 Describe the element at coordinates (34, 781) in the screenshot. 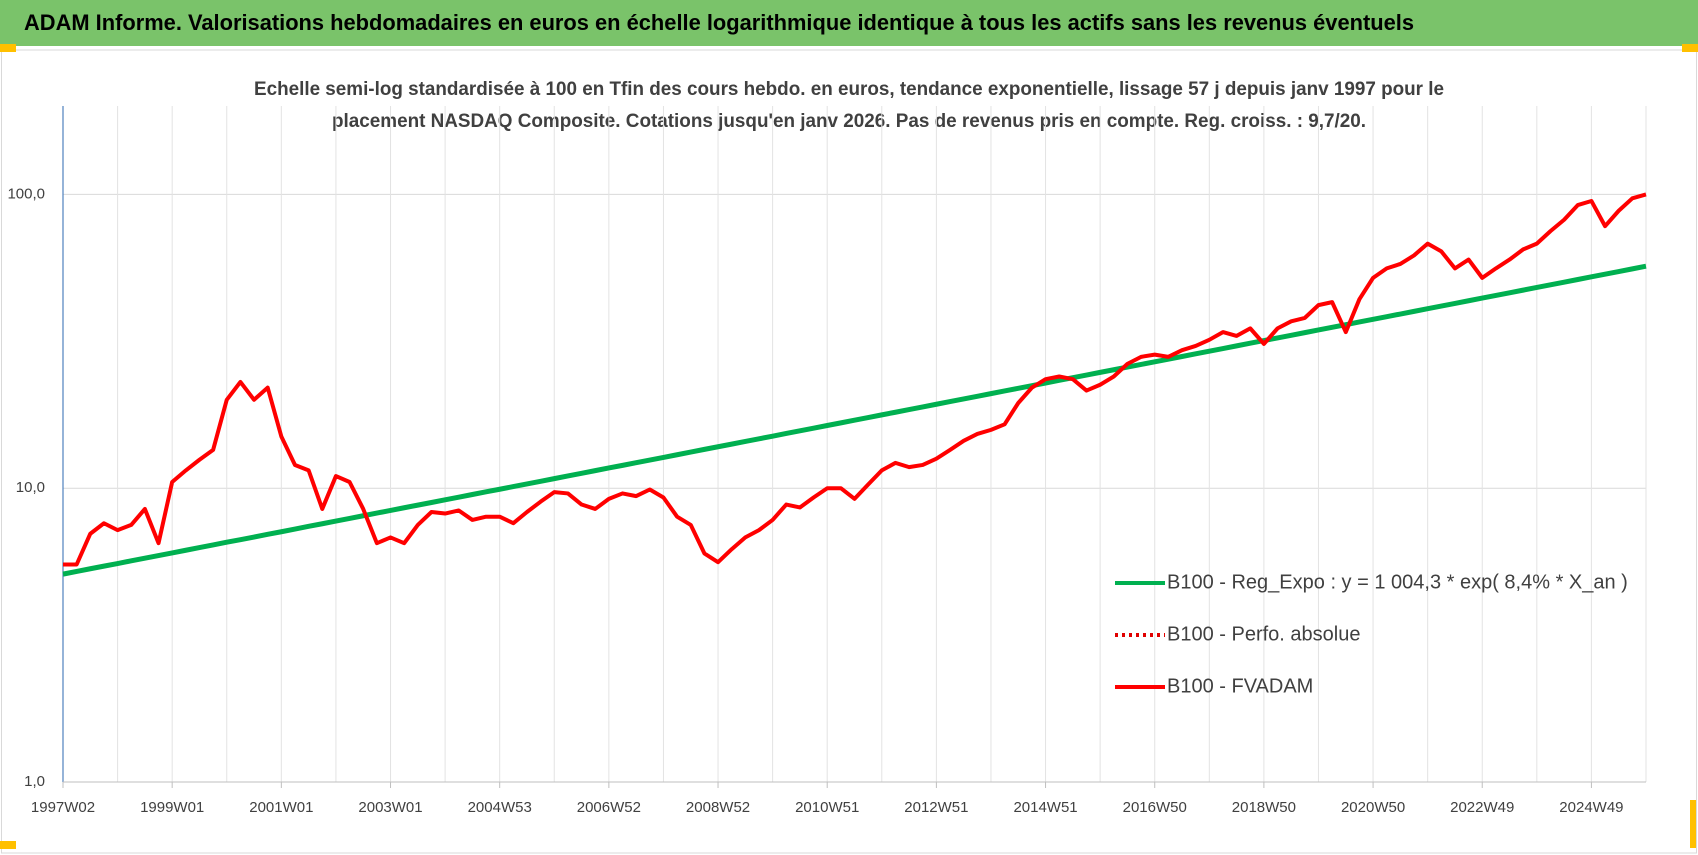

I see `y-tick-label: 1,0` at that location.